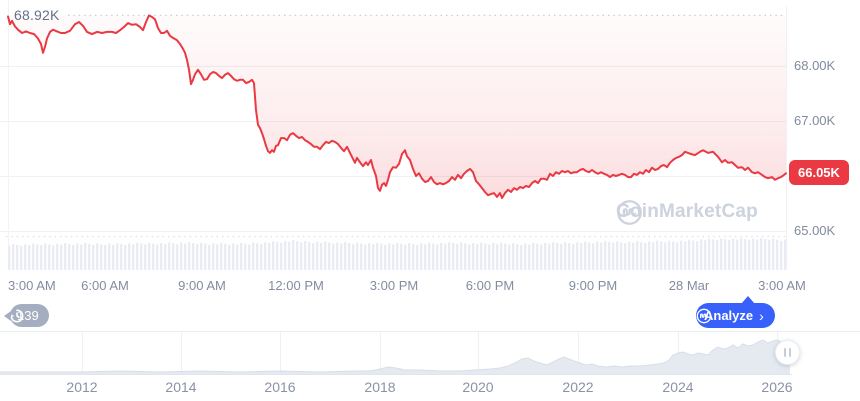 This screenshot has height=401, width=860. I want to click on high-price-label: 68.92K, so click(37, 15).